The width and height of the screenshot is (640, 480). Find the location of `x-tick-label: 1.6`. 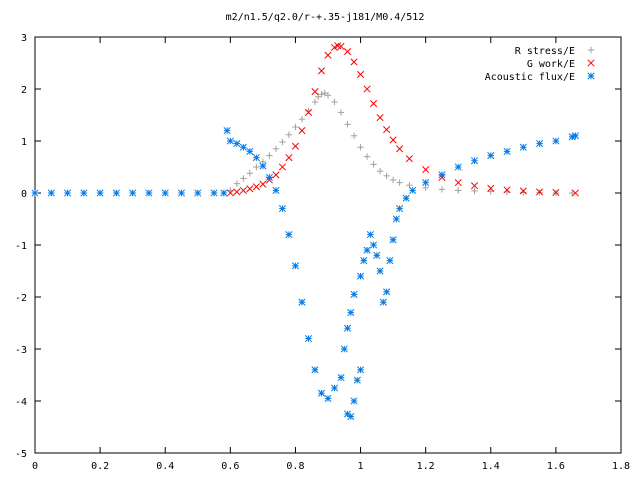

x-tick-label: 1.6 is located at coordinates (556, 466).